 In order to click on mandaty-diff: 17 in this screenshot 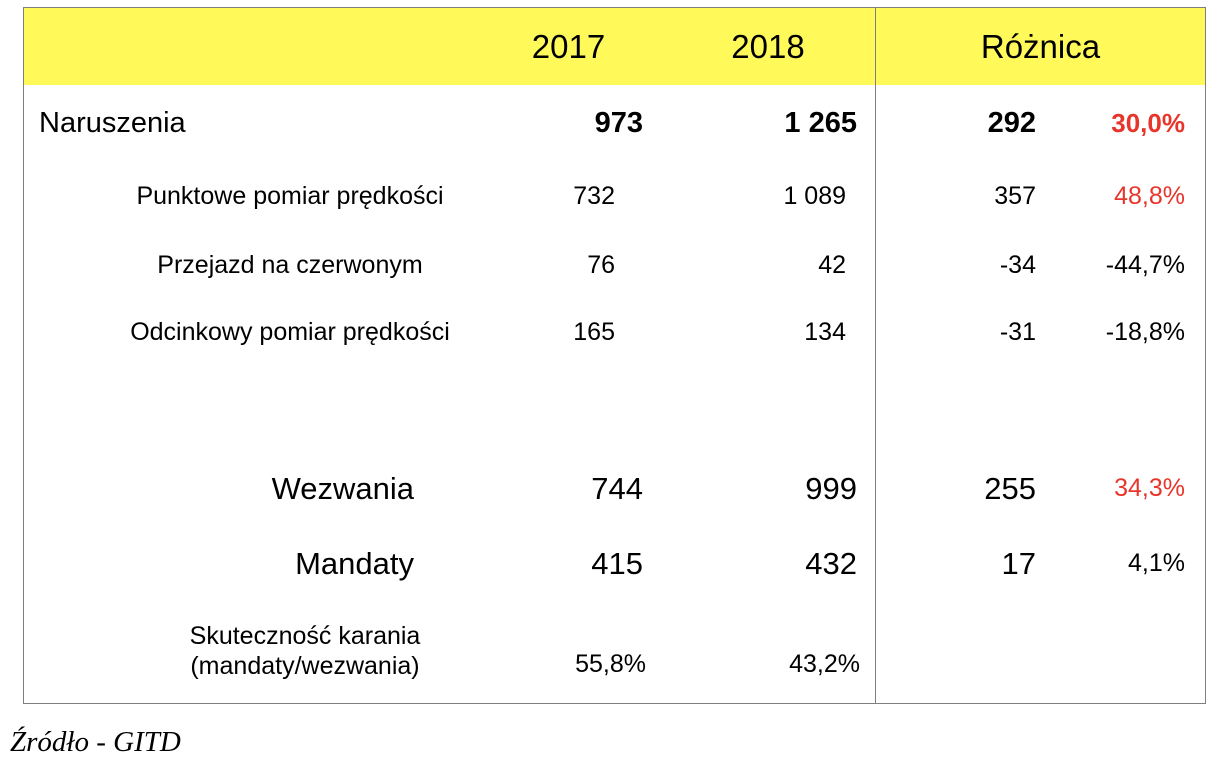, I will do `click(1018, 563)`.